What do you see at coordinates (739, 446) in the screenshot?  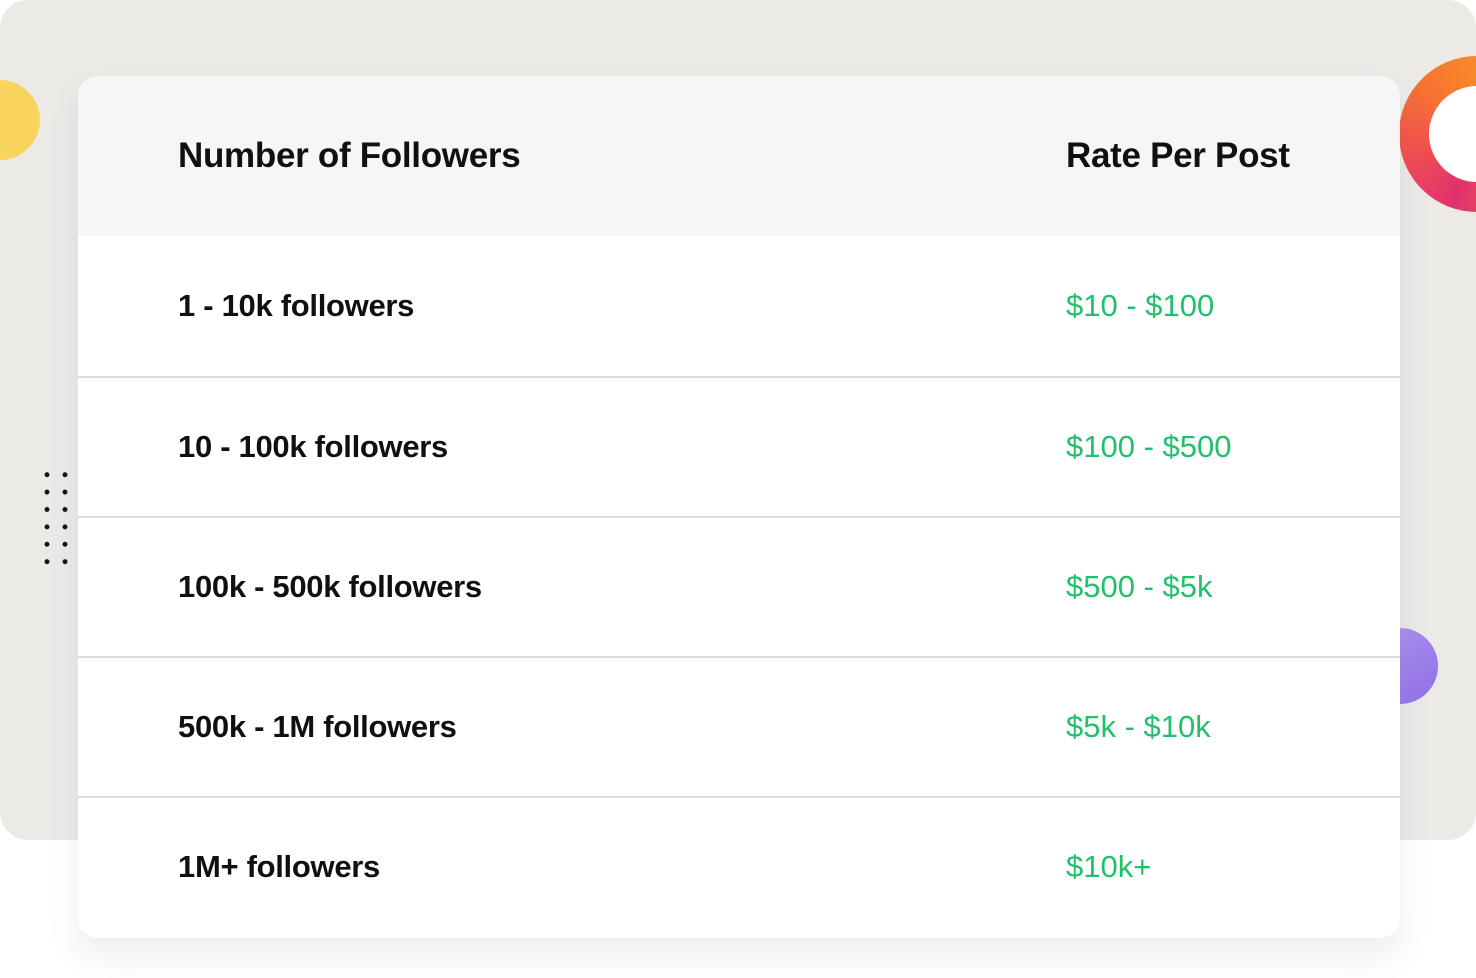 I see `table-row: 10 - 100k followers $100 - $500` at bounding box center [739, 446].